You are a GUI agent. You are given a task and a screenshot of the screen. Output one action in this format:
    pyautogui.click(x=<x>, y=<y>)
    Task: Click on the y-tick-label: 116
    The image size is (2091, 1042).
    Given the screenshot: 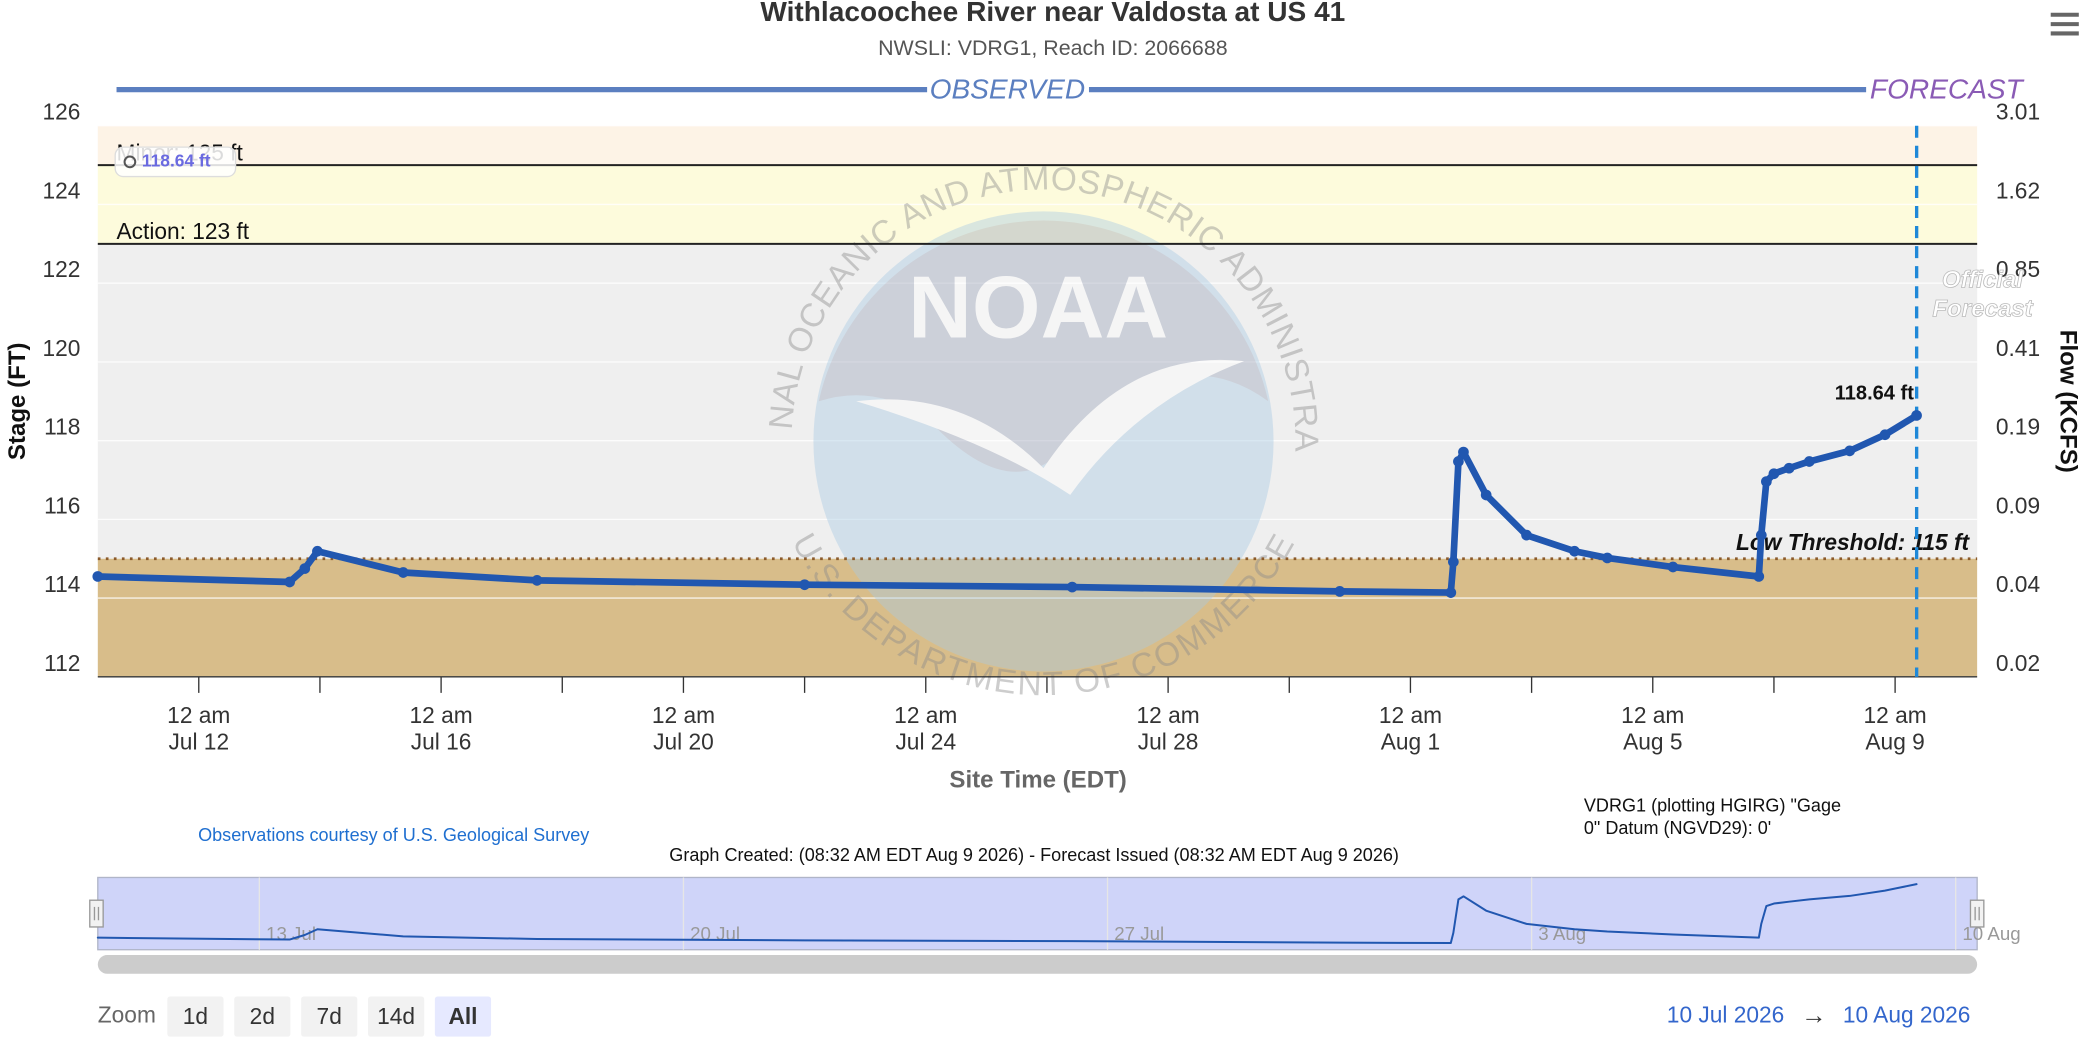 What is the action you would take?
    pyautogui.click(x=62, y=505)
    